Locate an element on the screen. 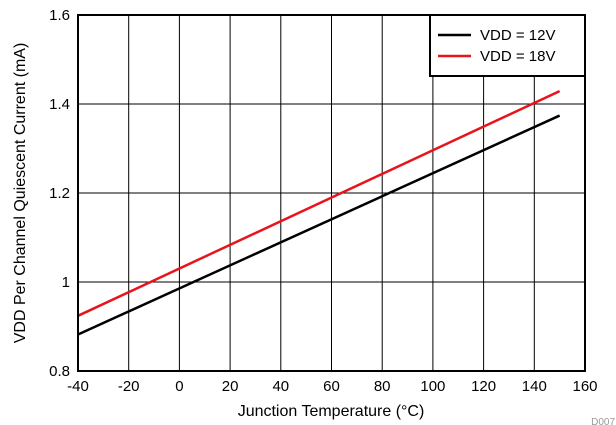 This screenshot has width=616, height=425. x-tick-labels: -40 -20 0 20 40 60 80 100 120 140 160 is located at coordinates (332, 386).